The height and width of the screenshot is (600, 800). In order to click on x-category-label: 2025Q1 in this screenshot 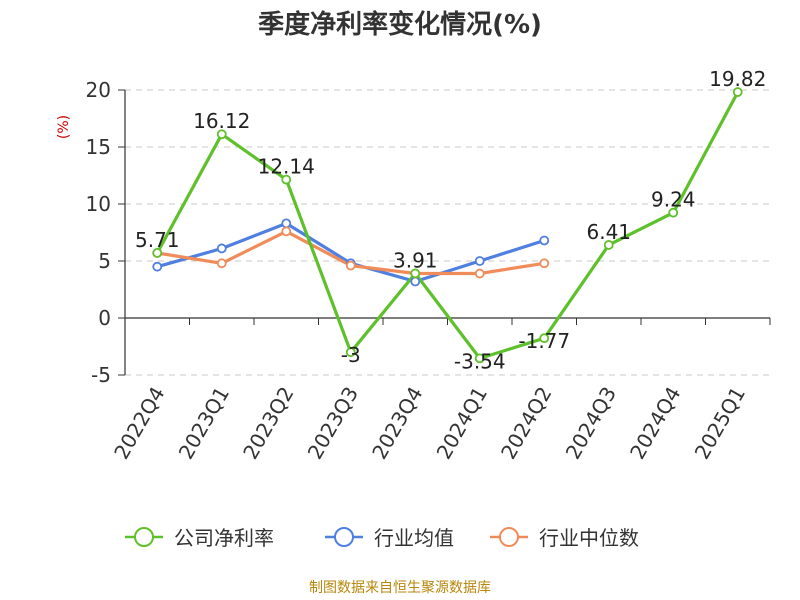, I will do `click(720, 423)`.